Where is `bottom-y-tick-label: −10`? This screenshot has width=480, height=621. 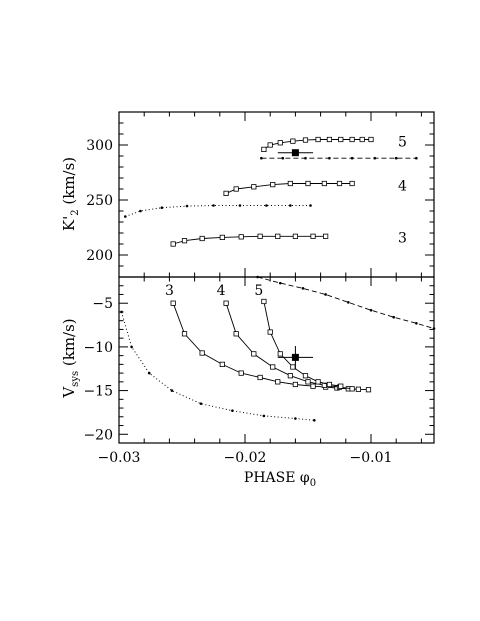
bottom-y-tick-label: −10 is located at coordinates (98, 348).